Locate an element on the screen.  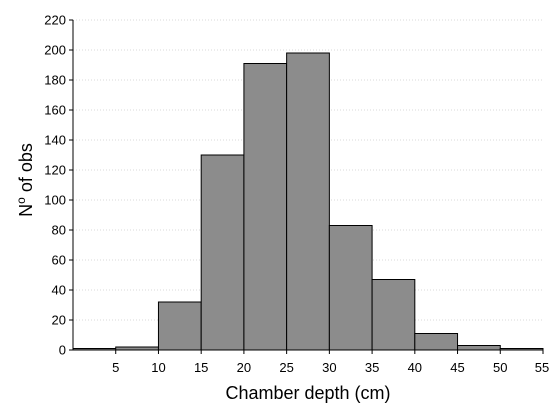
y-tick-label: 0 is located at coordinates (62, 350).